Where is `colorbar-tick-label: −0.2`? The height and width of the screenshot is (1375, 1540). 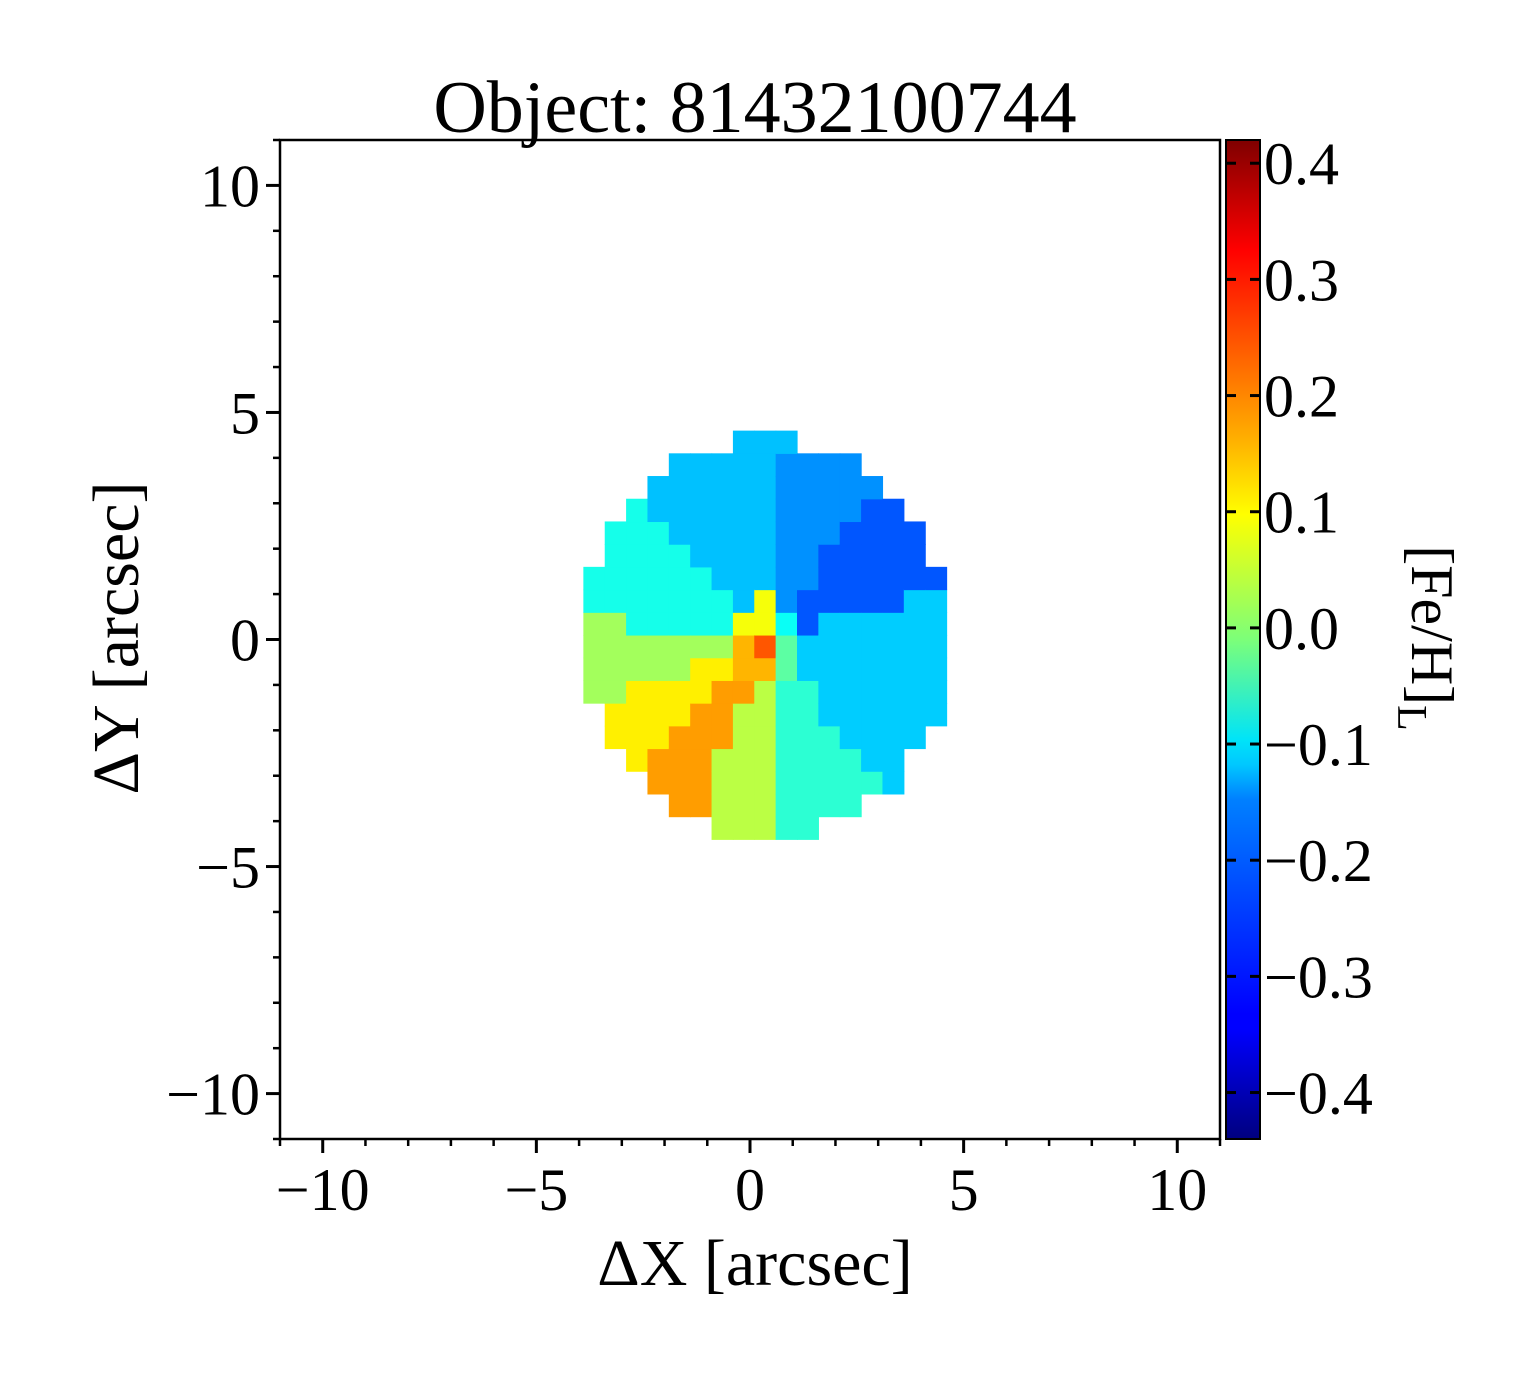
colorbar-tick-label: −0.2 is located at coordinates (1318, 861).